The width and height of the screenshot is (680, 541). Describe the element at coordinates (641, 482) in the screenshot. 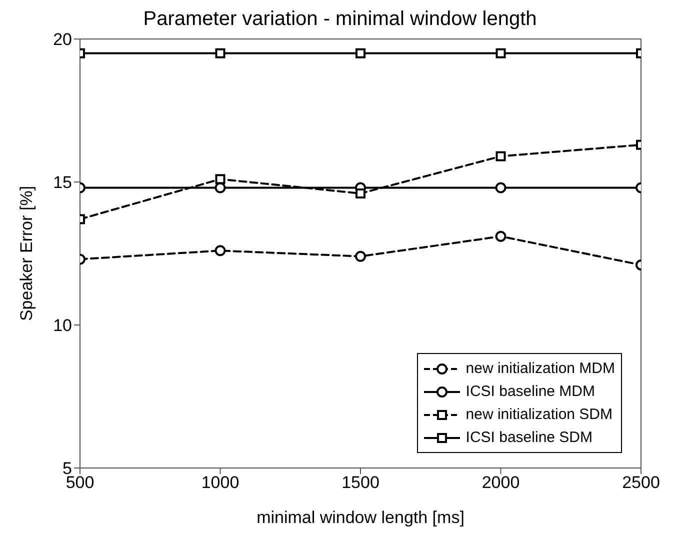

I see `x-tick-label: 2500` at that location.